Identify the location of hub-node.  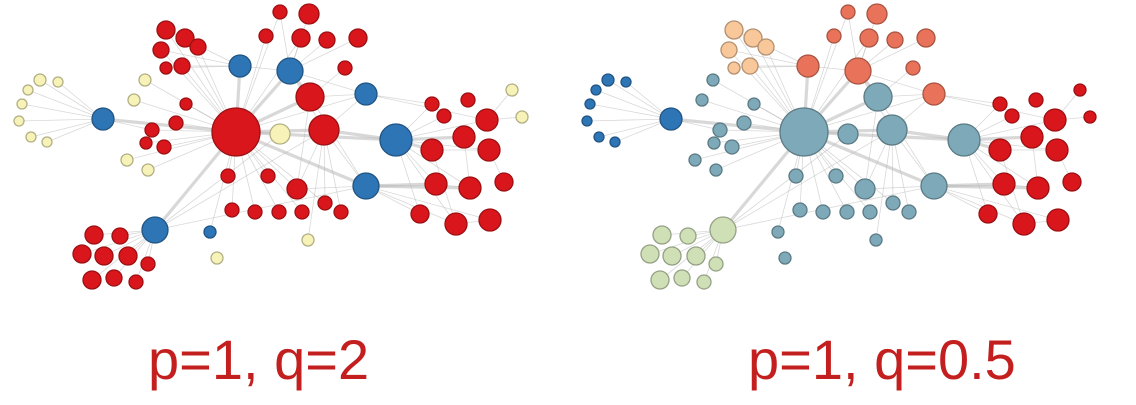
(804, 132).